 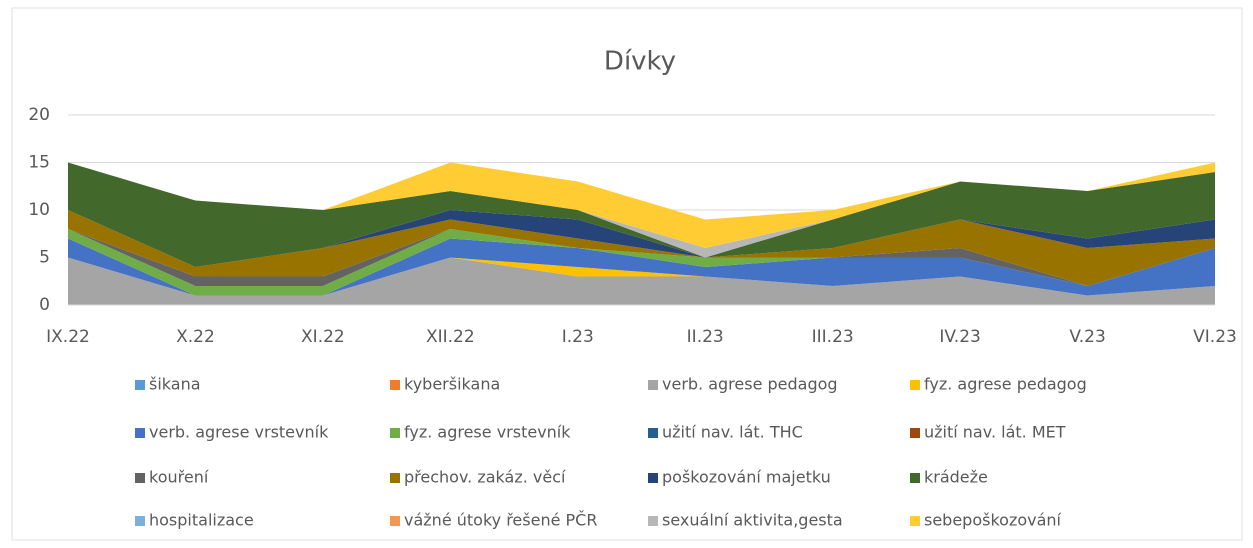 I want to click on legend-label: kyberšikana, so click(x=452, y=384).